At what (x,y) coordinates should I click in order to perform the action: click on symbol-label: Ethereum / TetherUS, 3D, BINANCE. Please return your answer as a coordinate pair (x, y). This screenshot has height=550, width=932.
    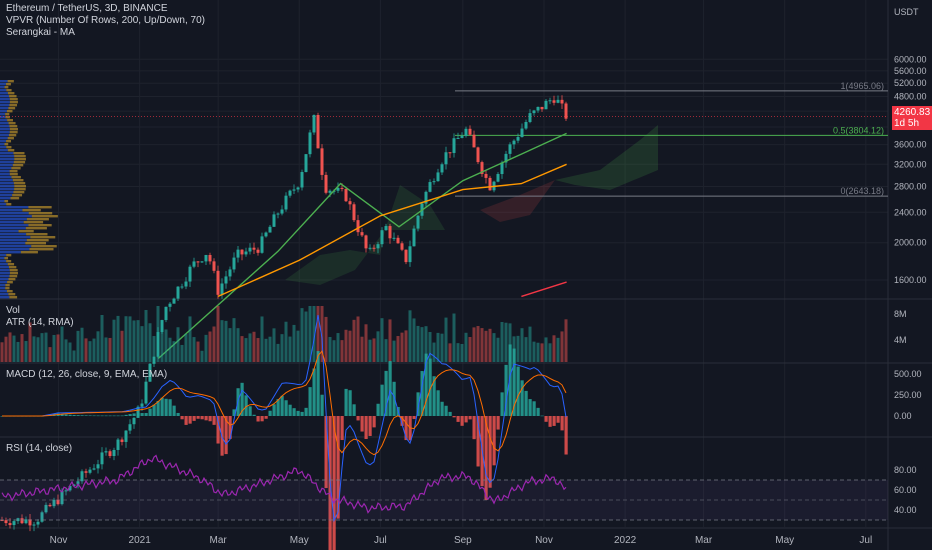
    Looking at the image, I should click on (87, 8).